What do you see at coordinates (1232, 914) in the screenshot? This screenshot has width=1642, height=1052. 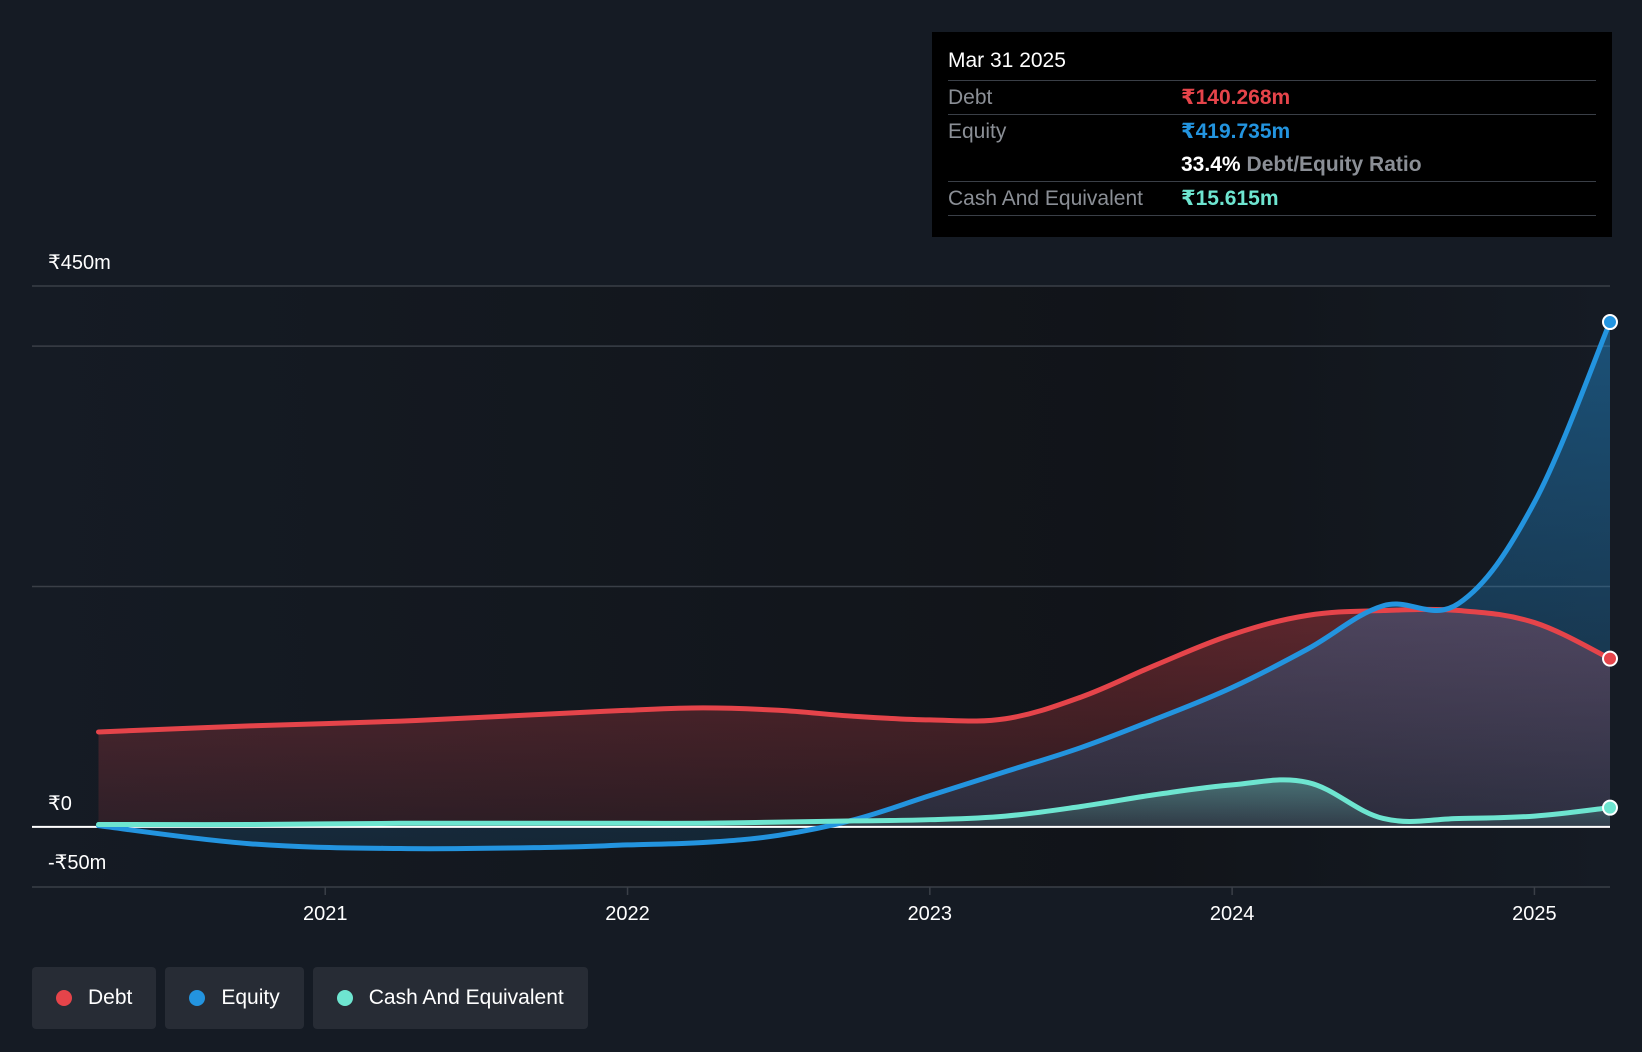 I see `x-tick-label-2024: 2024` at bounding box center [1232, 914].